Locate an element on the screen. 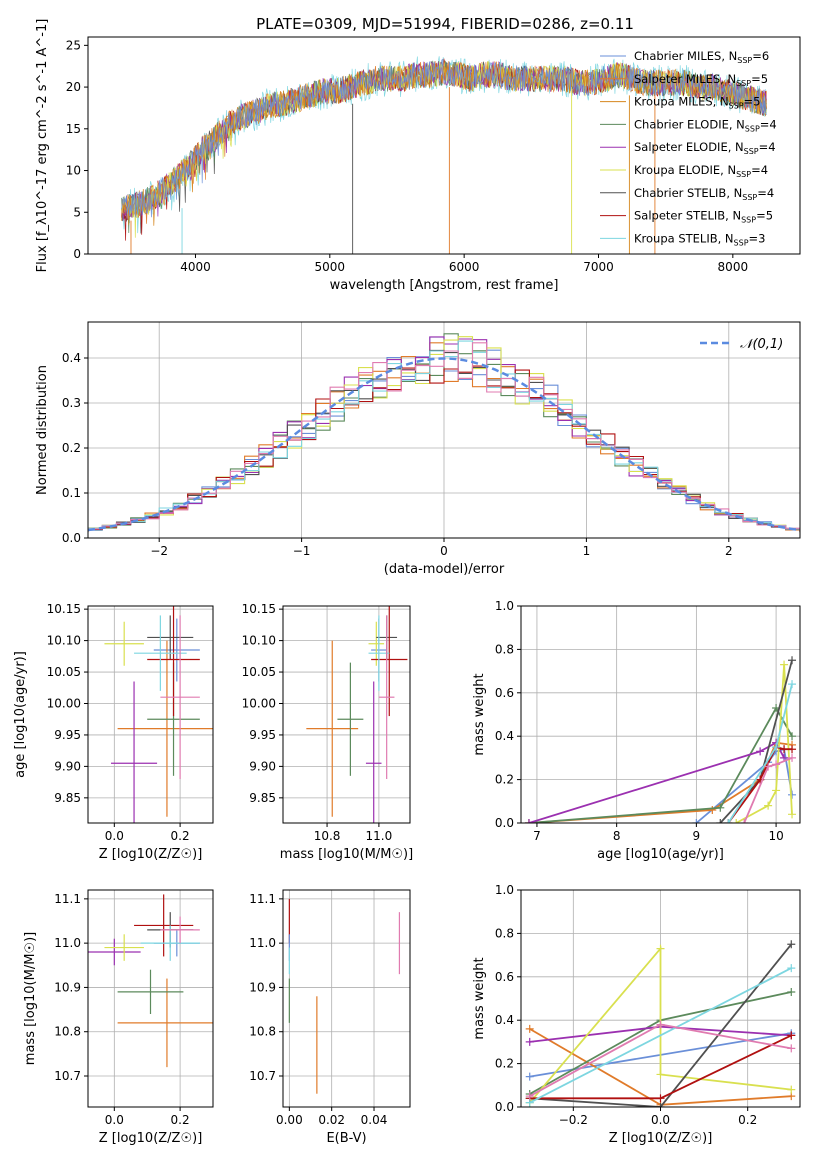  axes-frame is located at coordinates (346, 998).